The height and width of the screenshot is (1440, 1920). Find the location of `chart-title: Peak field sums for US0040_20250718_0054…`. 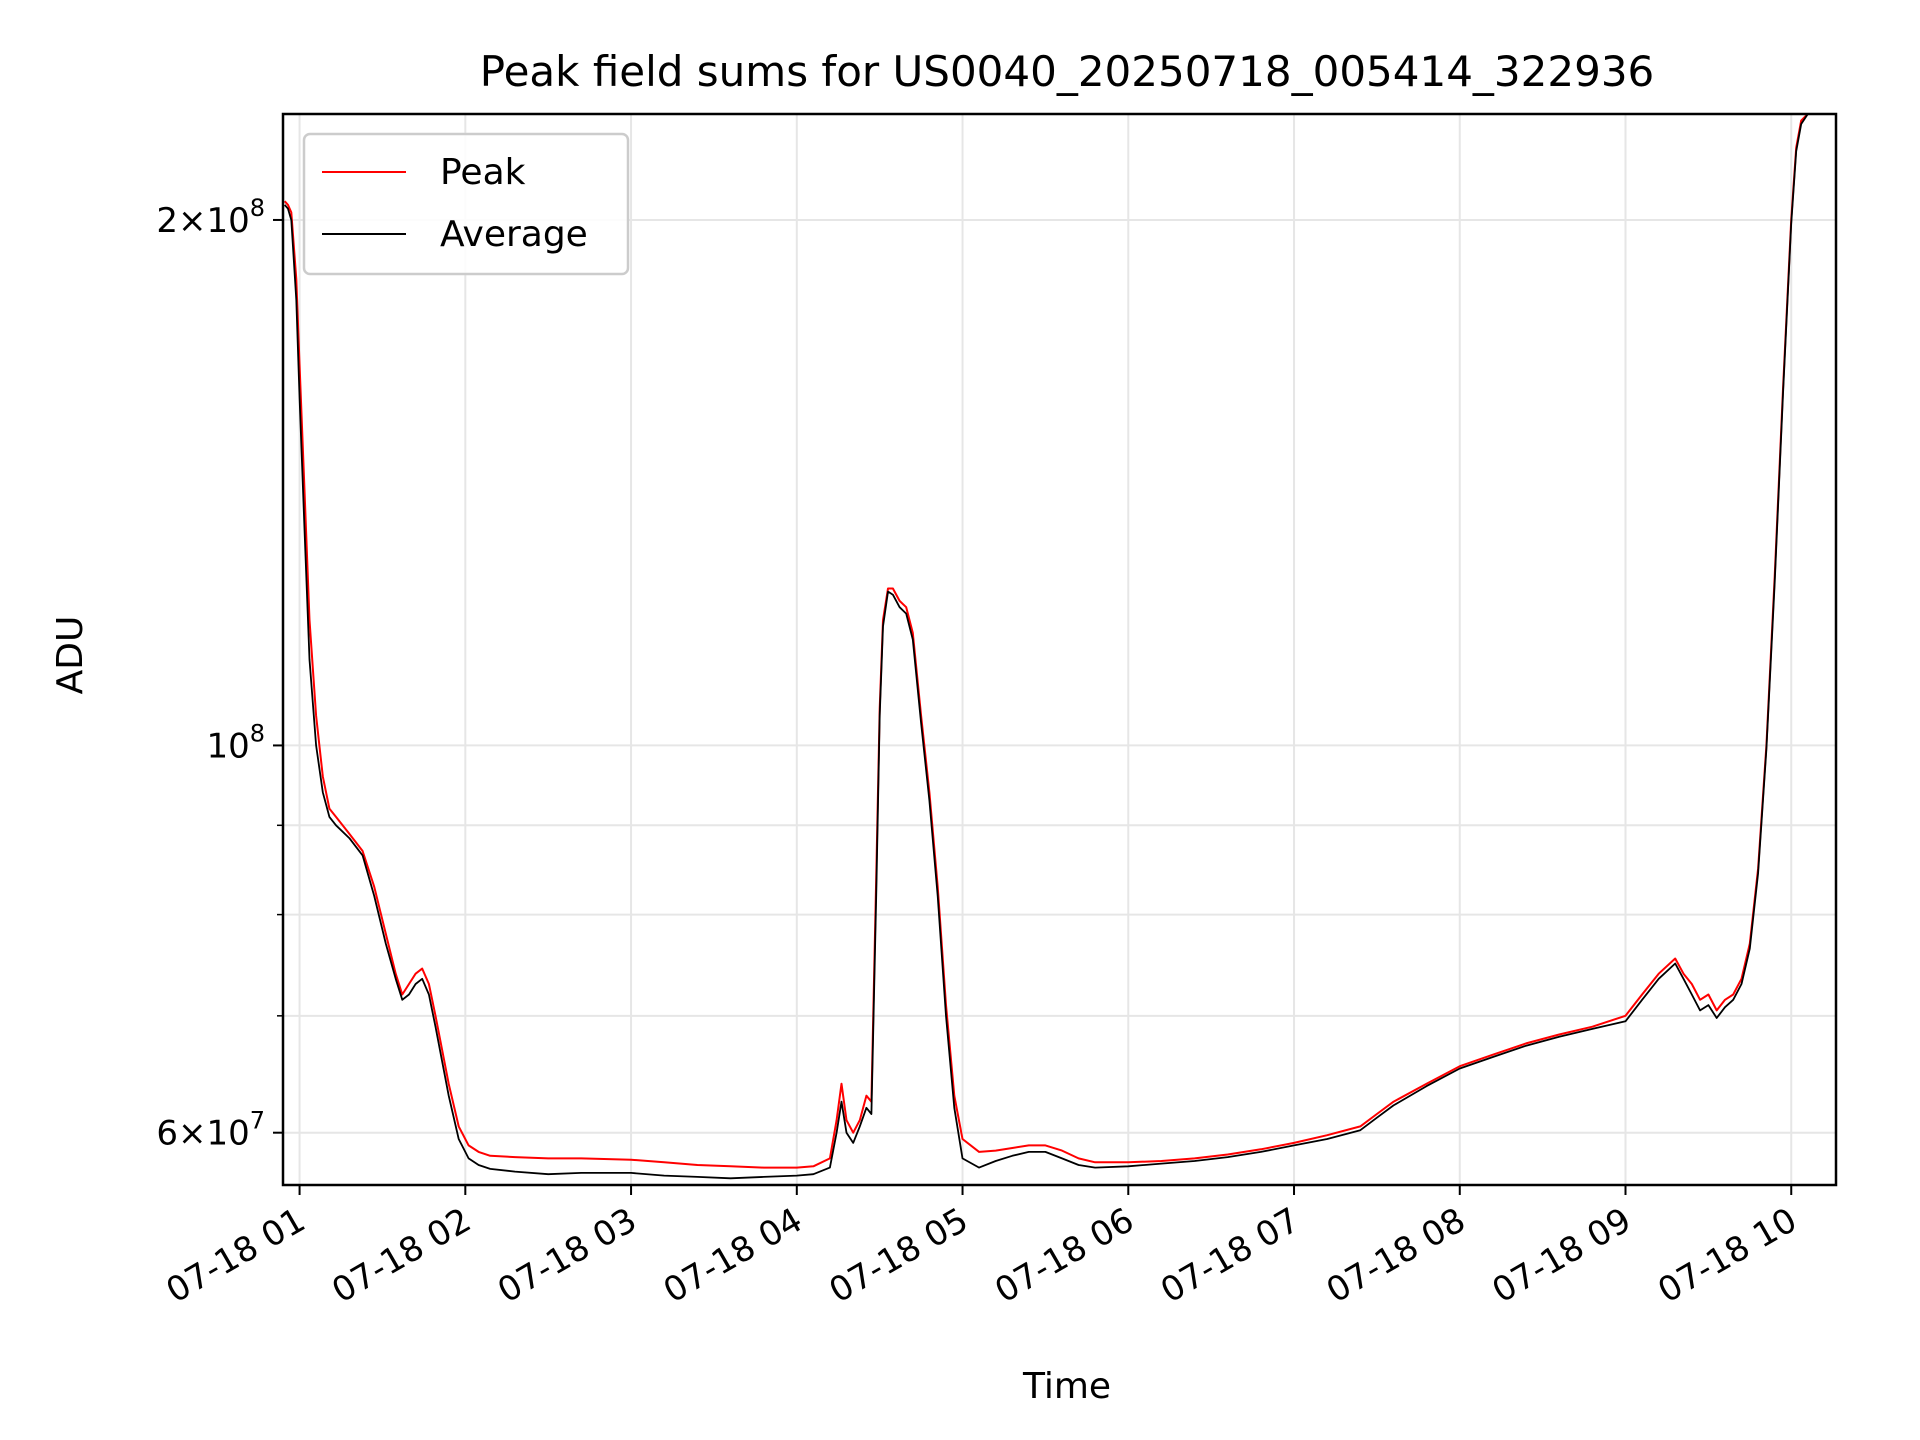

chart-title: Peak field sums for US0040_20250718_0054… is located at coordinates (1067, 71).